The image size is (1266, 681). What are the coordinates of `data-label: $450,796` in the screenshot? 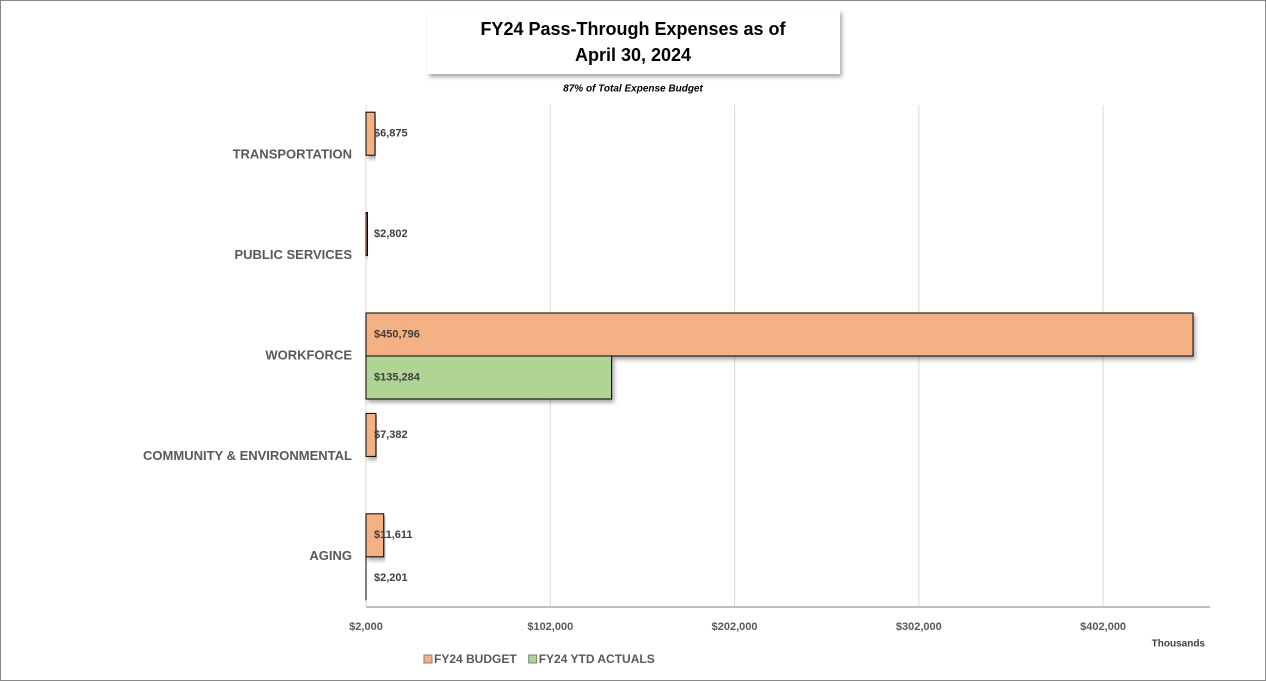 It's located at (397, 334).